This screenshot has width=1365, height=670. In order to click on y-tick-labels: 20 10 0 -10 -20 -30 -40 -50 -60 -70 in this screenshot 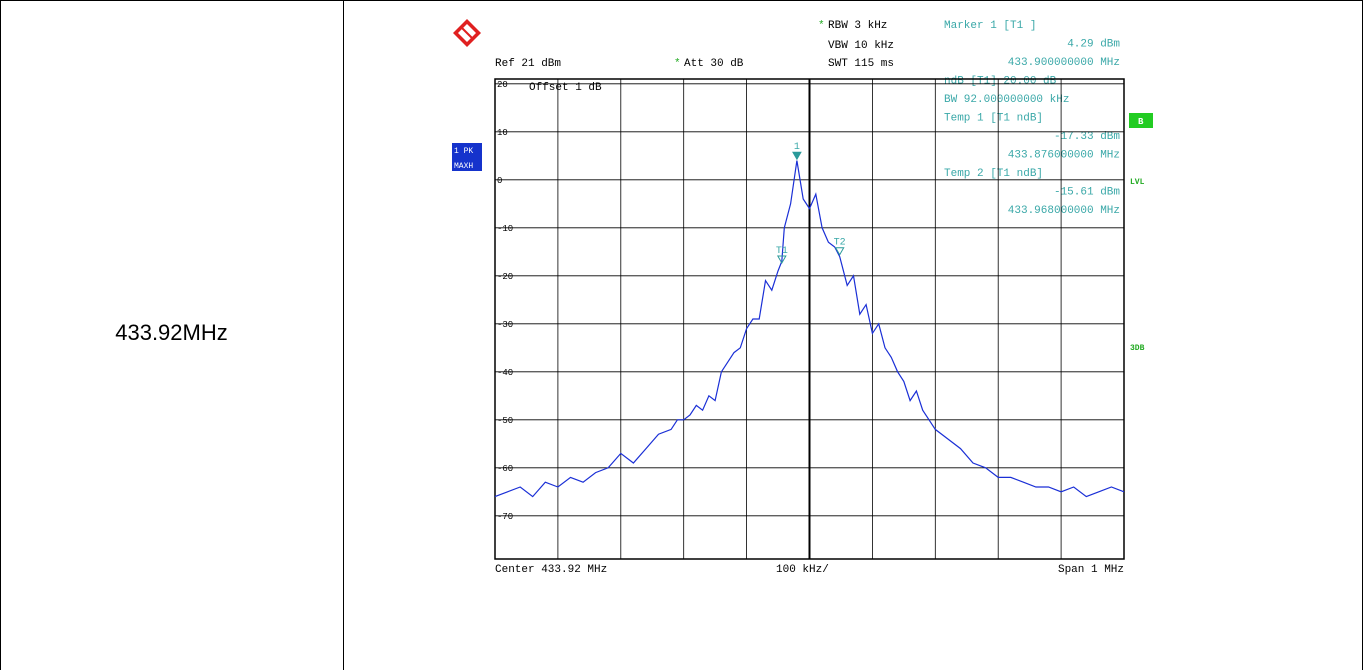, I will do `click(505, 301)`.